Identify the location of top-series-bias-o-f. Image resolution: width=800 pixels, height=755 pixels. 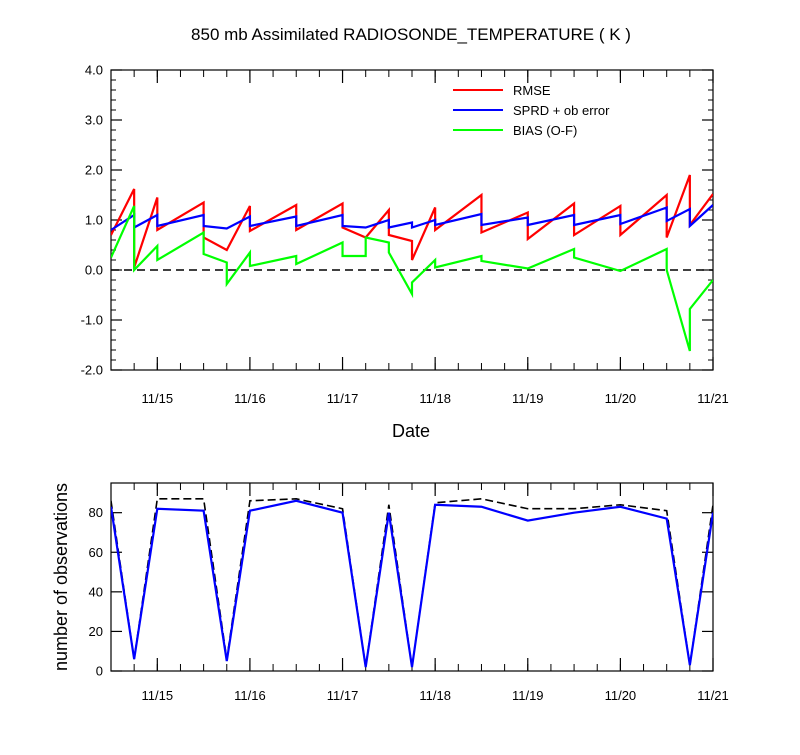
(412, 278).